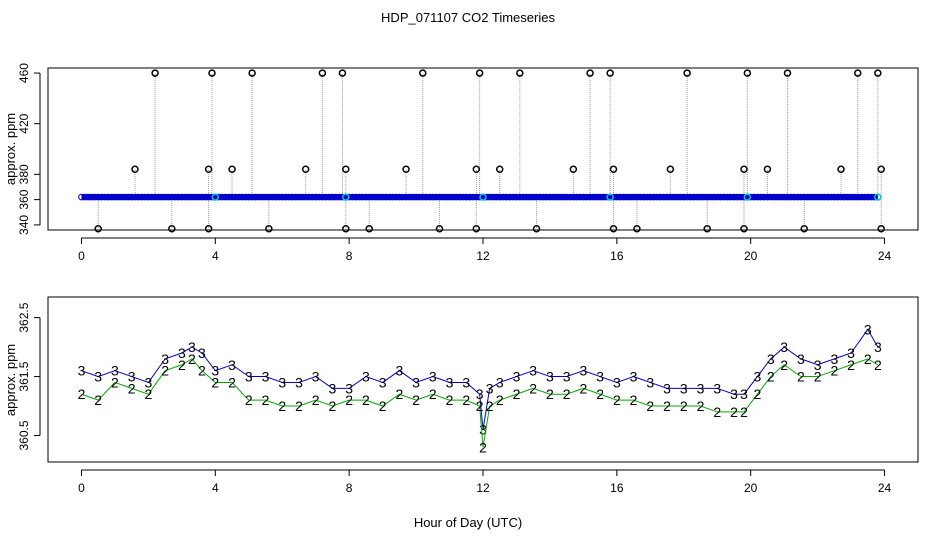  Describe the element at coordinates (617, 256) in the screenshot. I see `top-x-tick-label: 16` at that location.